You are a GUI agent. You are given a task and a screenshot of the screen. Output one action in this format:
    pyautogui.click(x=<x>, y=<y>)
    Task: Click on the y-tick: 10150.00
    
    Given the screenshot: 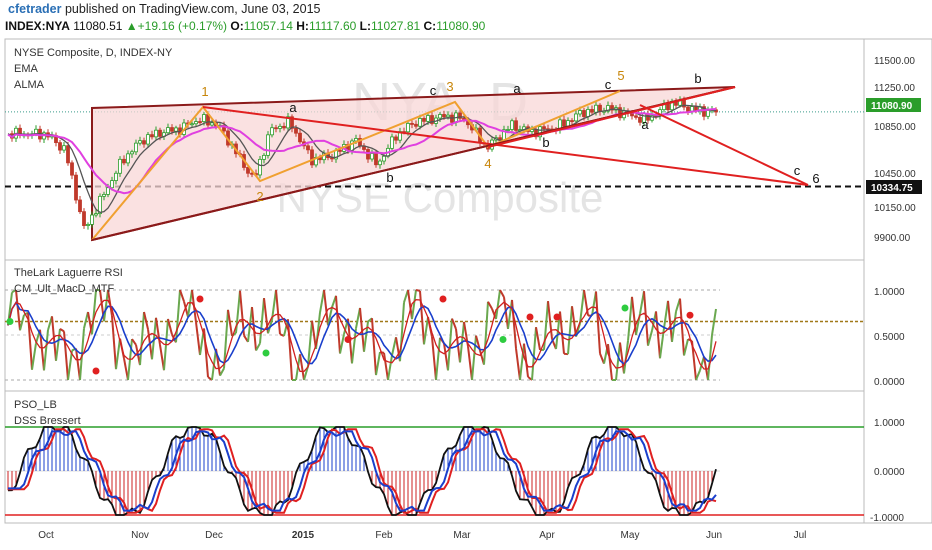 What is the action you would take?
    pyautogui.click(x=895, y=208)
    